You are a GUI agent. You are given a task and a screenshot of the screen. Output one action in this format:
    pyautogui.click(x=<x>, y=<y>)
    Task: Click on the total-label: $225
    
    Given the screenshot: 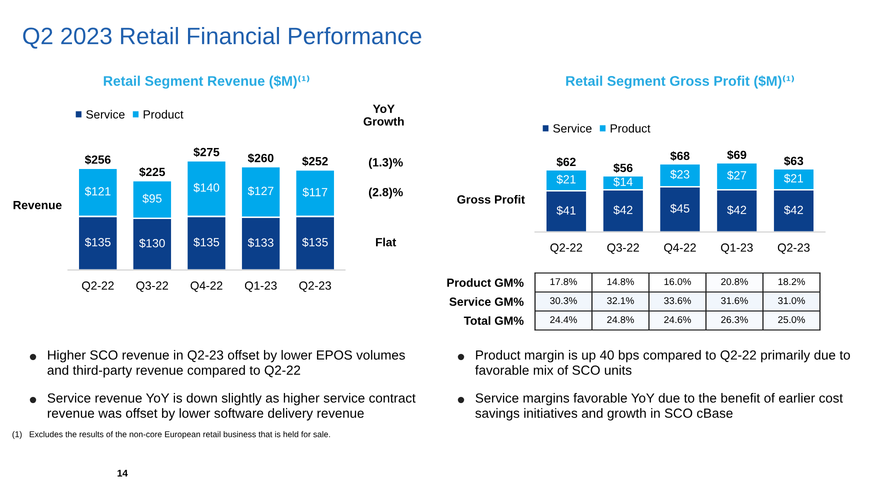 What is the action you would take?
    pyautogui.click(x=152, y=172)
    